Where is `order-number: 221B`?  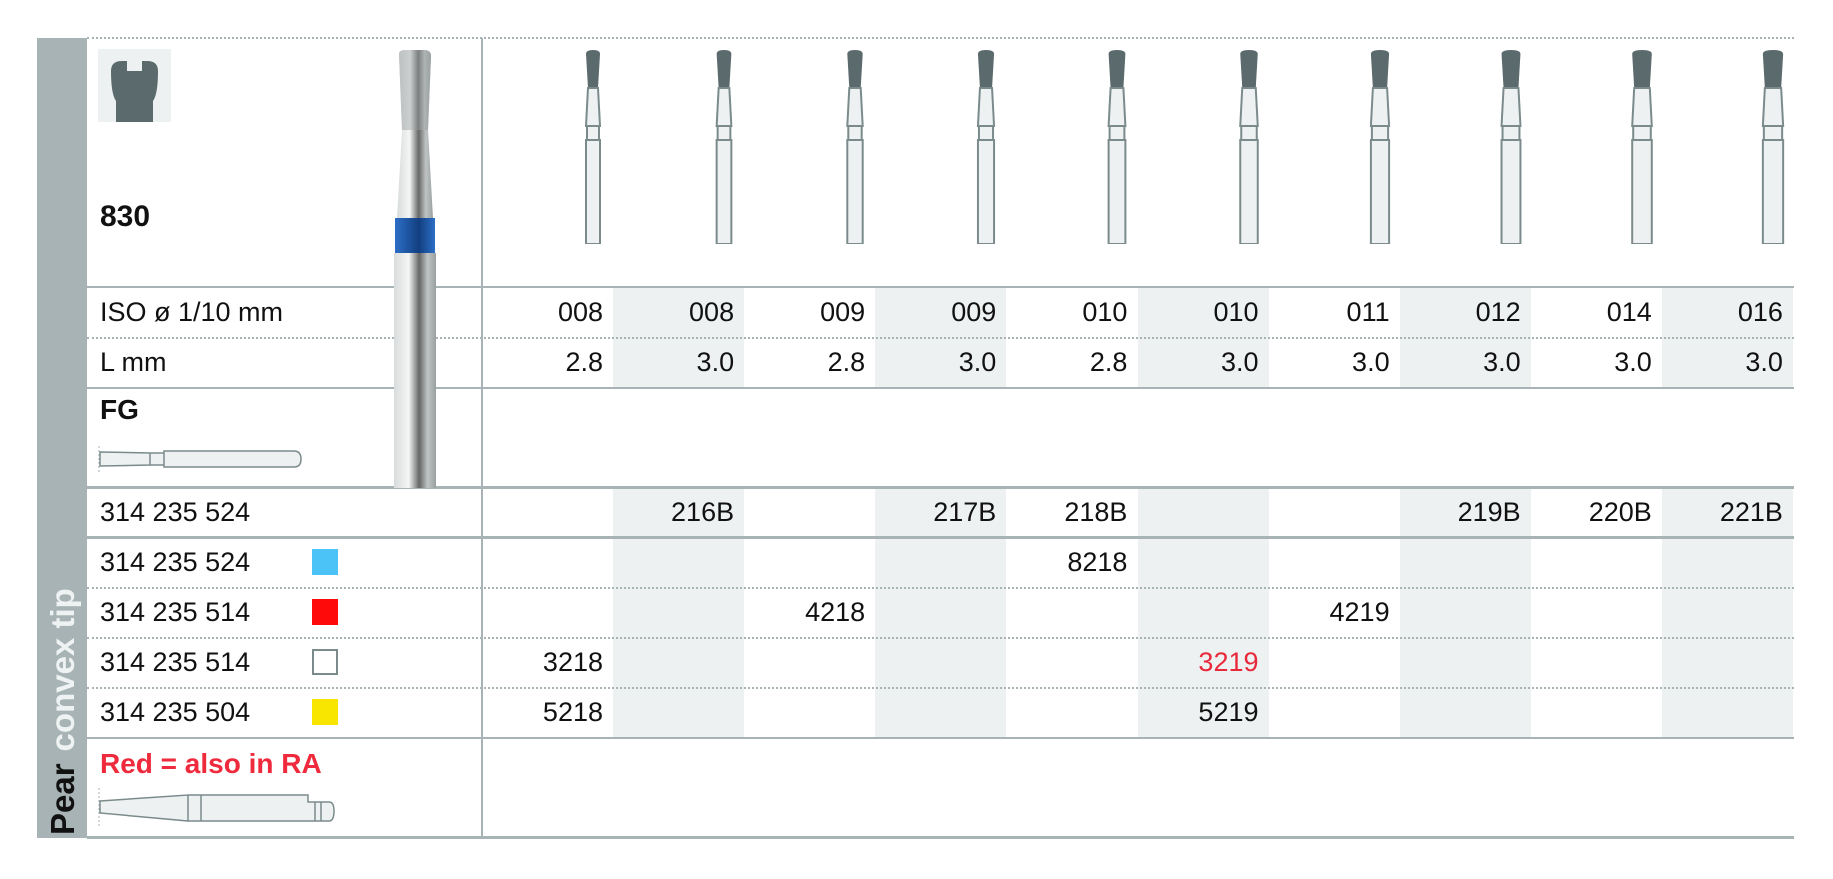
order-number: 221B is located at coordinates (1751, 512).